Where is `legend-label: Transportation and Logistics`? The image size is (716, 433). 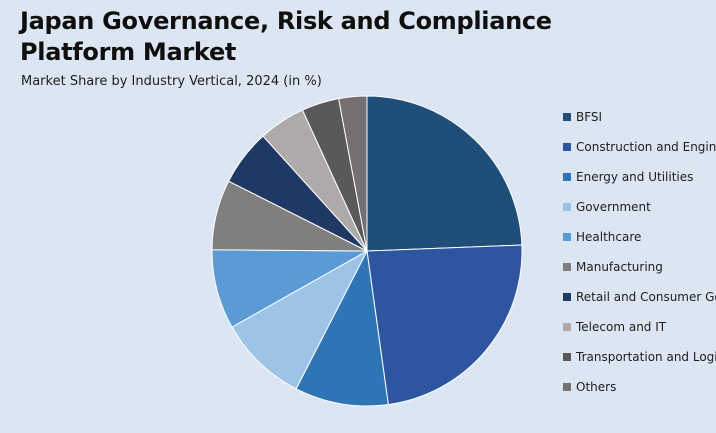 legend-label: Transportation and Logistics is located at coordinates (646, 357).